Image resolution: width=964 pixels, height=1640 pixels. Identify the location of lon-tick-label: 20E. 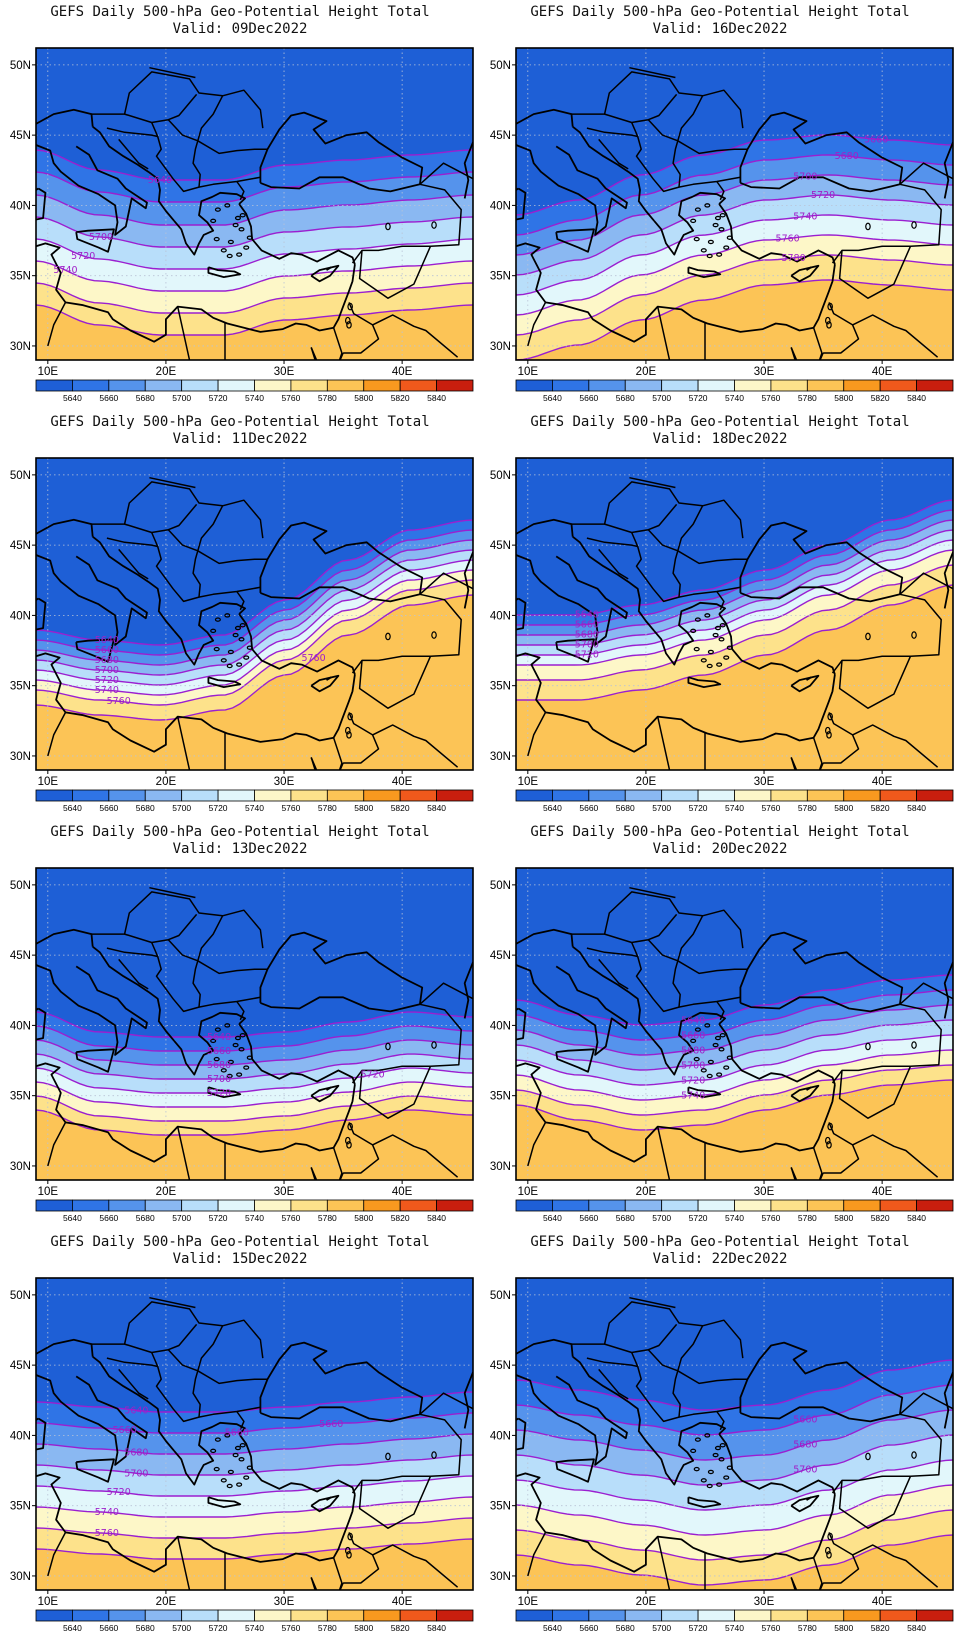
(166, 1602).